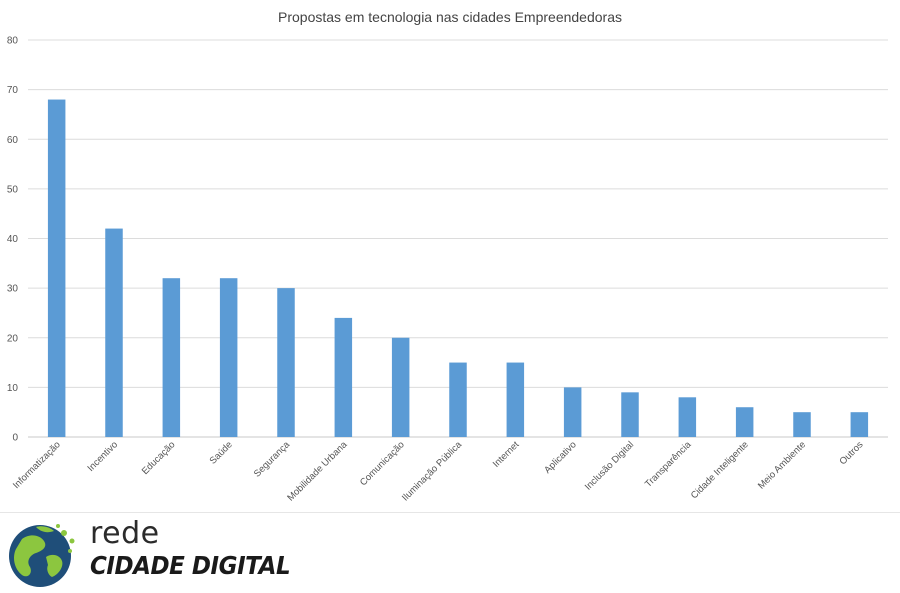 The image size is (900, 593). What do you see at coordinates (190, 565) in the screenshot?
I see `logo-text-cidade-digital: CIDADE DIGITAL` at bounding box center [190, 565].